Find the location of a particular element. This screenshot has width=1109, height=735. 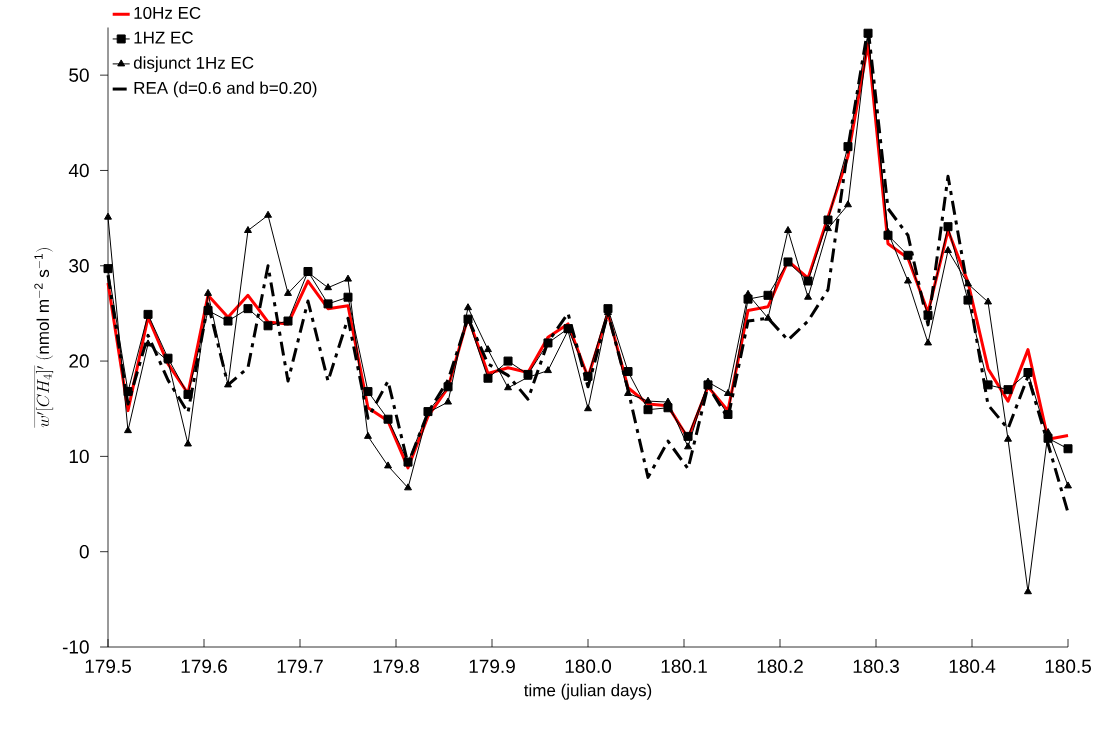

legend-label: 1HZ EC is located at coordinates (163, 37).